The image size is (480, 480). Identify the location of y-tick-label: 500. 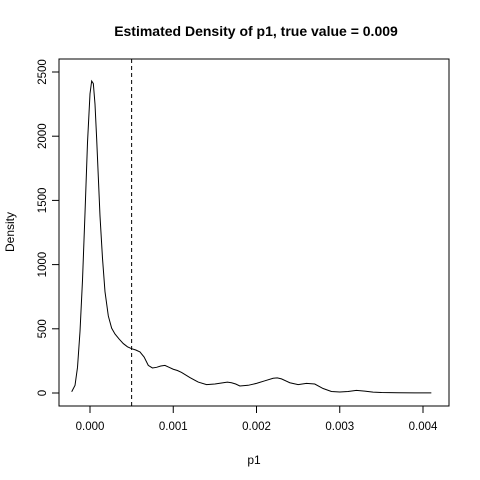
(43, 328).